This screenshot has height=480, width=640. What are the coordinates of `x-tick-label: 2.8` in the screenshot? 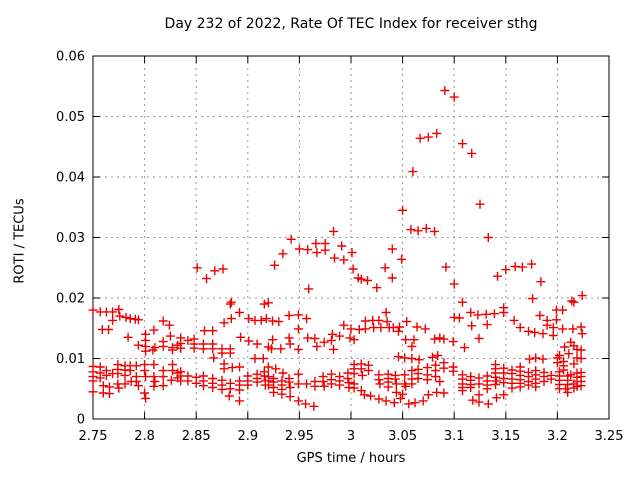 It's located at (144, 436).